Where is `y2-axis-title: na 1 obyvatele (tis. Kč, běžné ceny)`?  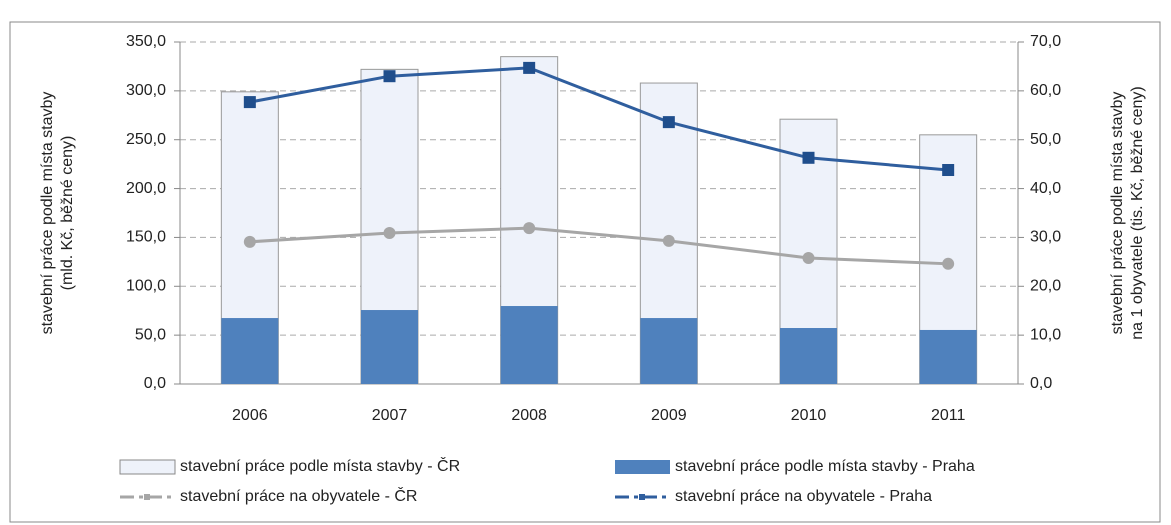 y2-axis-title: na 1 obyvatele (tis. Kč, běžné ceny) is located at coordinates (1137, 212).